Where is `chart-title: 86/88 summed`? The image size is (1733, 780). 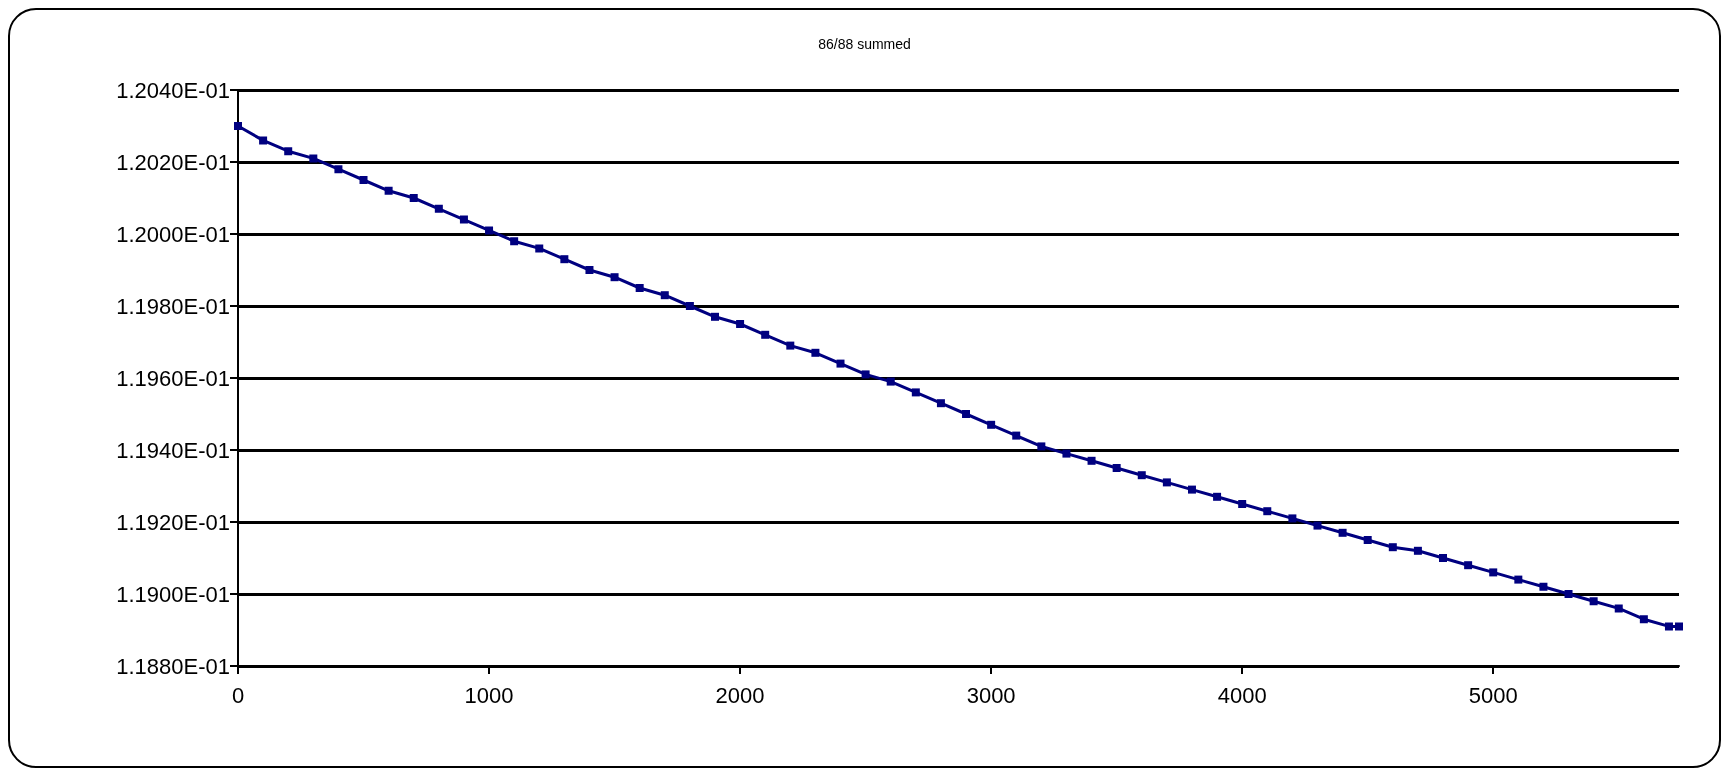
chart-title: 86/88 summed is located at coordinates (864, 44).